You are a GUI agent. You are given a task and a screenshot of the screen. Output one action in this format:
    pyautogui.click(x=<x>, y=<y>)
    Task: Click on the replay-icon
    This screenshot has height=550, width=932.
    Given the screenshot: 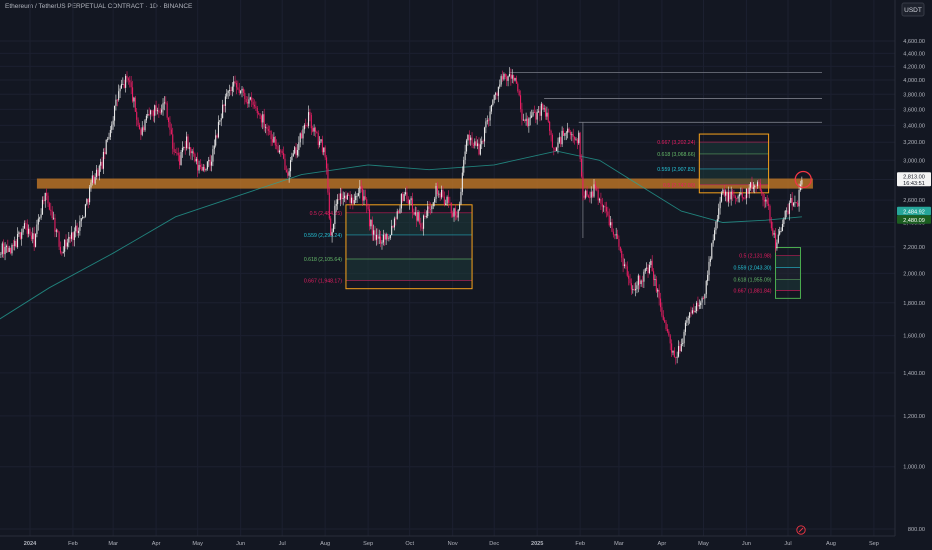 What is the action you would take?
    pyautogui.click(x=801, y=530)
    